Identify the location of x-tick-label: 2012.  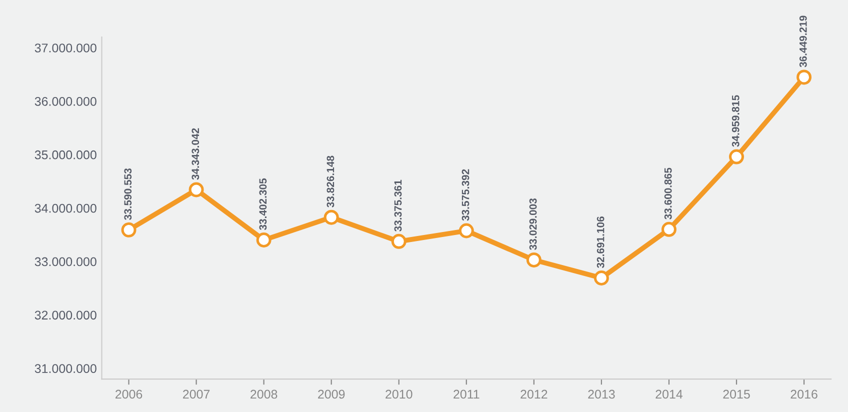
(534, 394).